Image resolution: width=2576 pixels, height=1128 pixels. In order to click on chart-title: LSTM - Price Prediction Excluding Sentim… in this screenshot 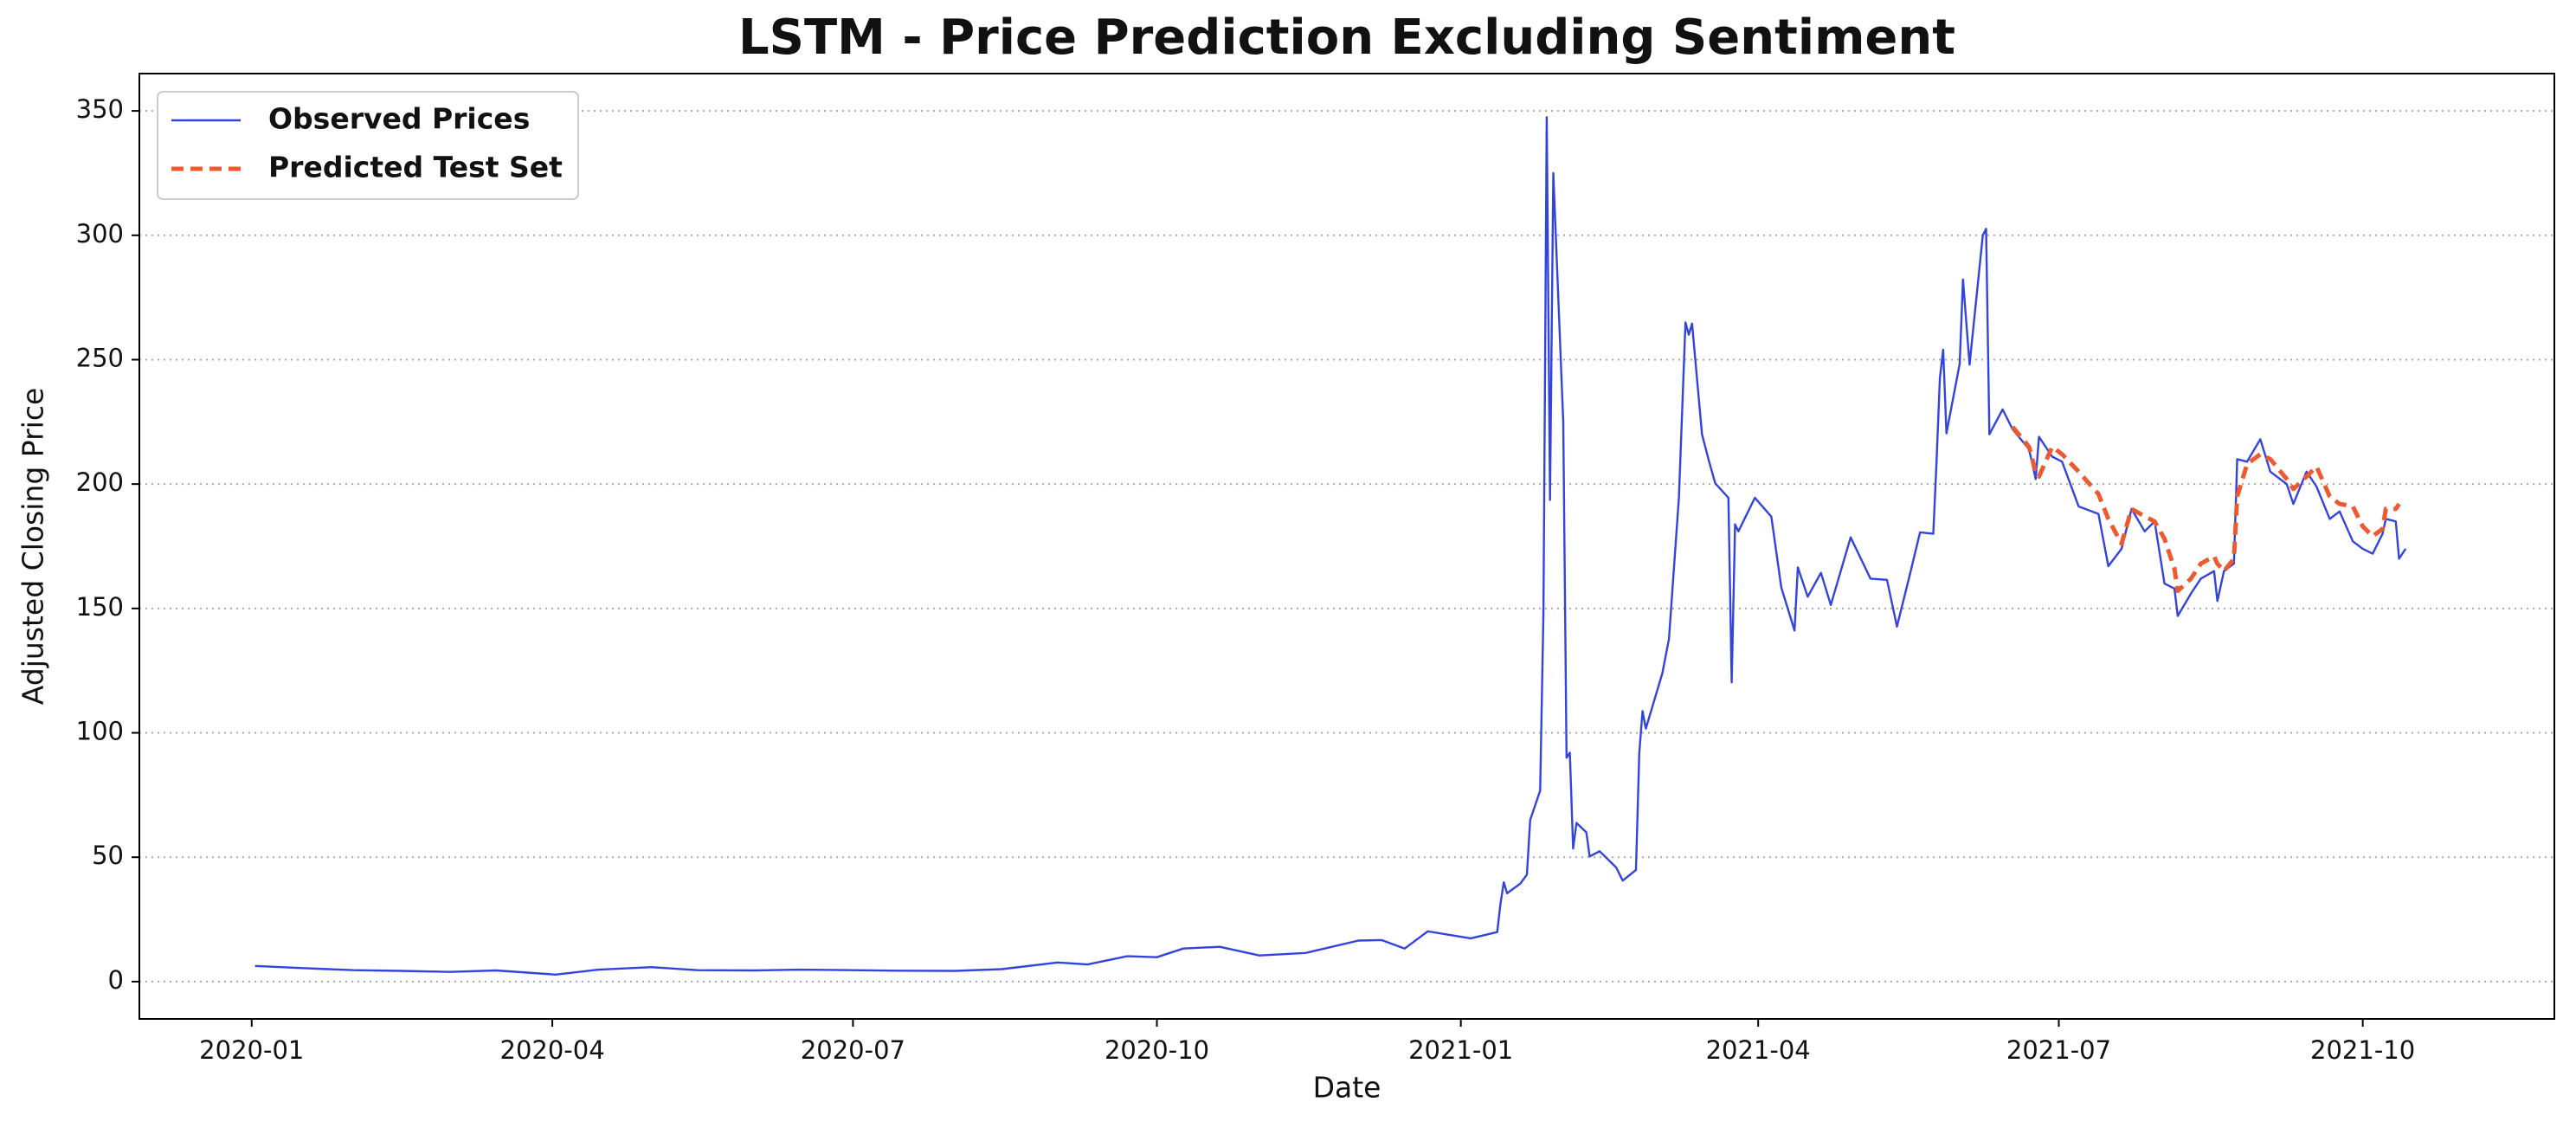, I will do `click(1346, 38)`.